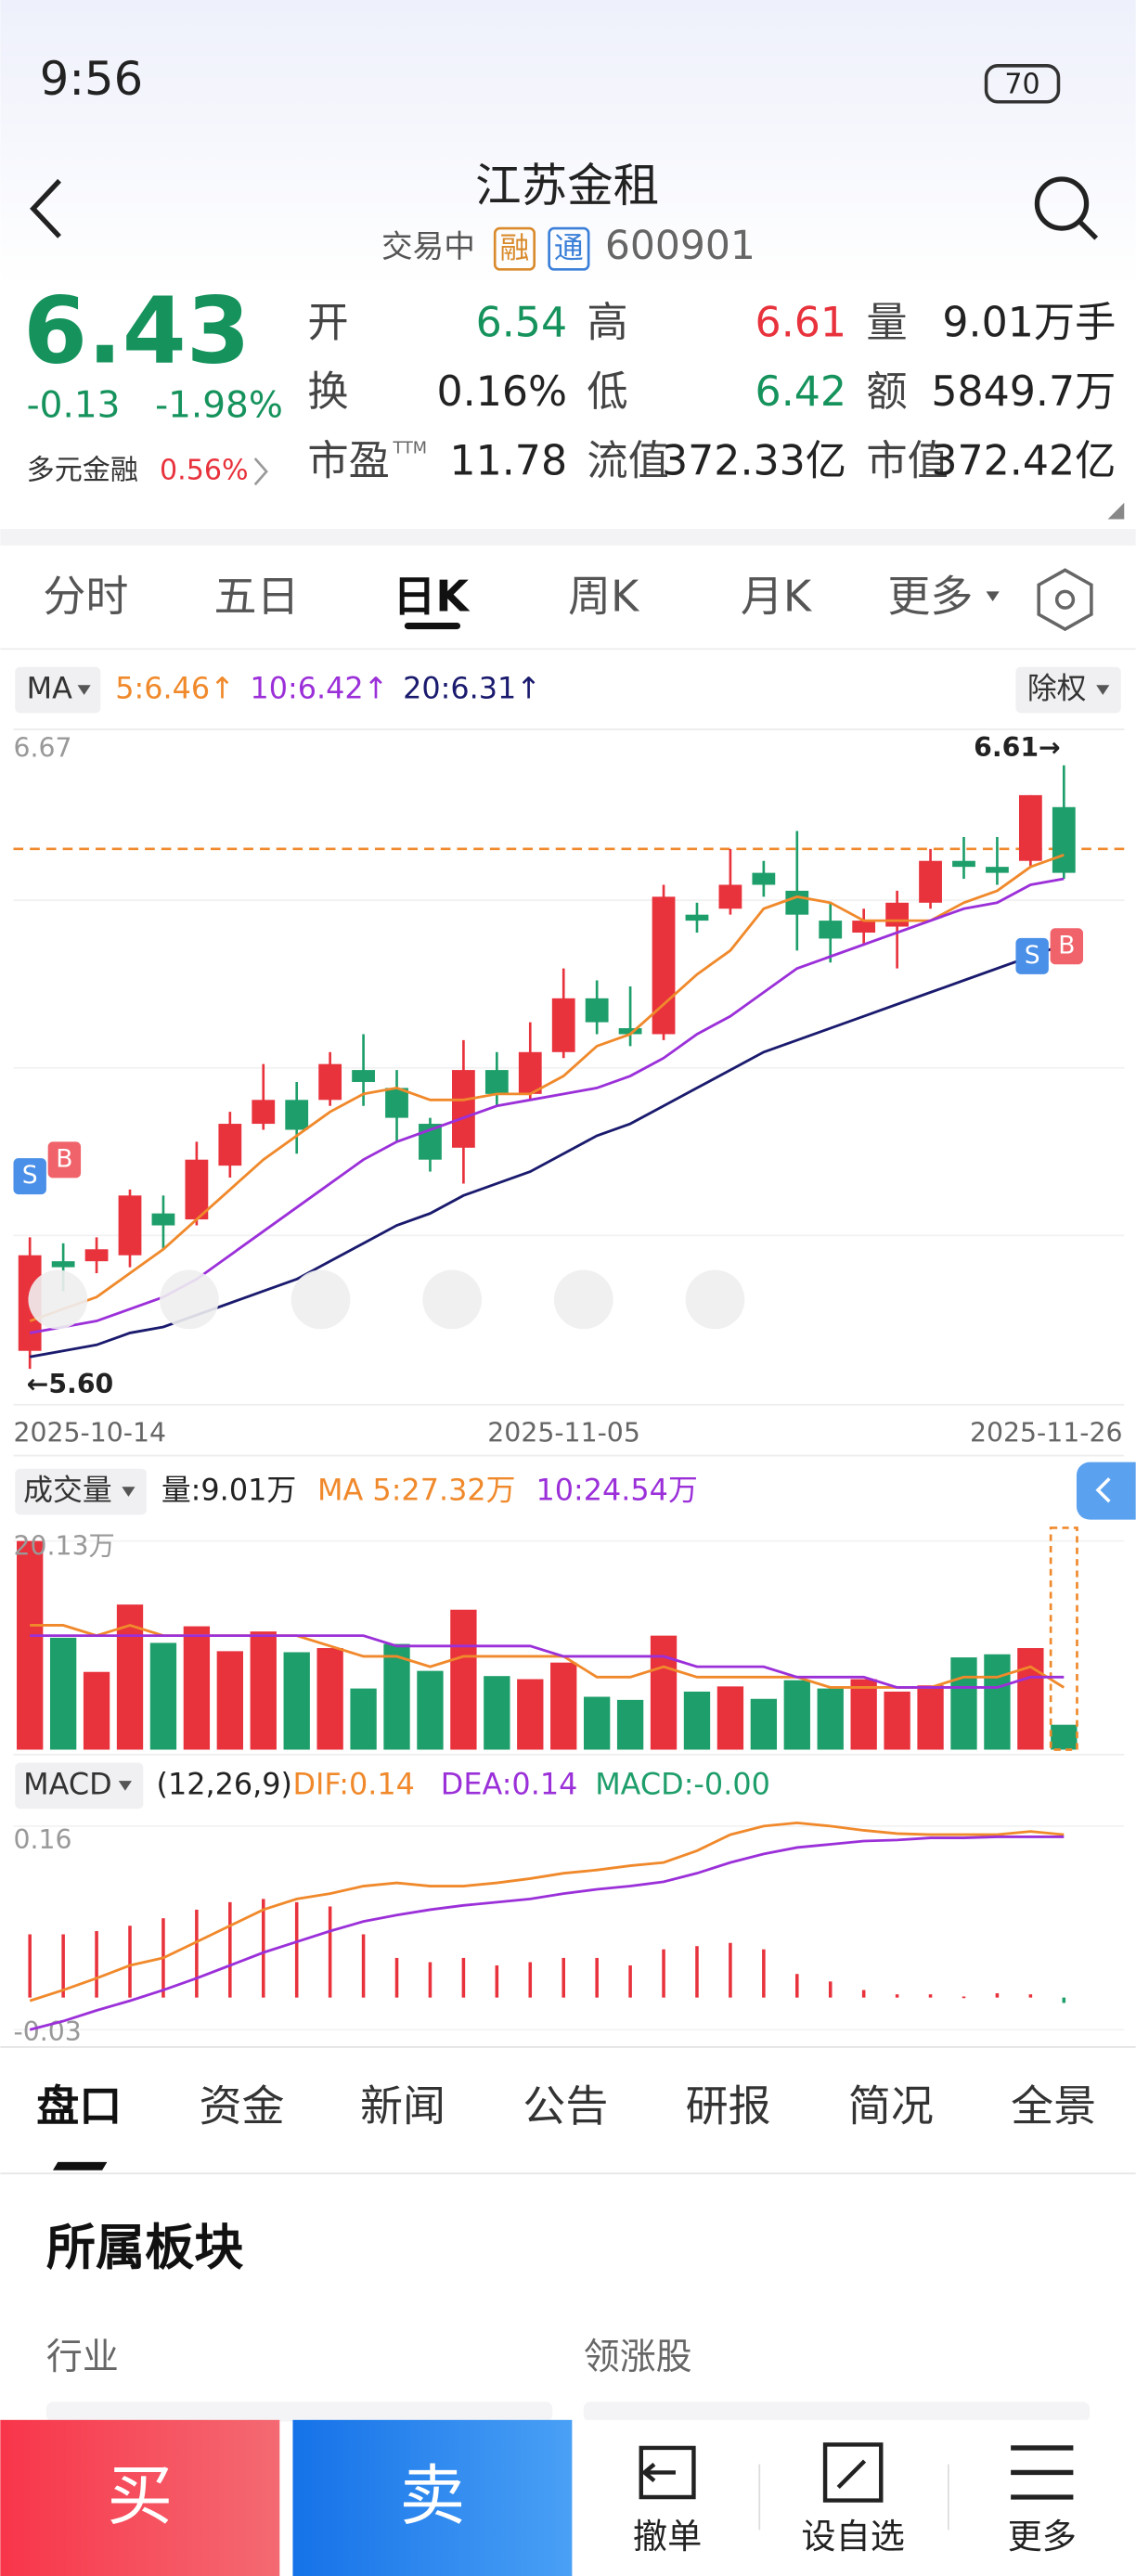 Image resolution: width=1136 pixels, height=2576 pixels. What do you see at coordinates (607, 323) in the screenshot?
I see `field-label: 高` at bounding box center [607, 323].